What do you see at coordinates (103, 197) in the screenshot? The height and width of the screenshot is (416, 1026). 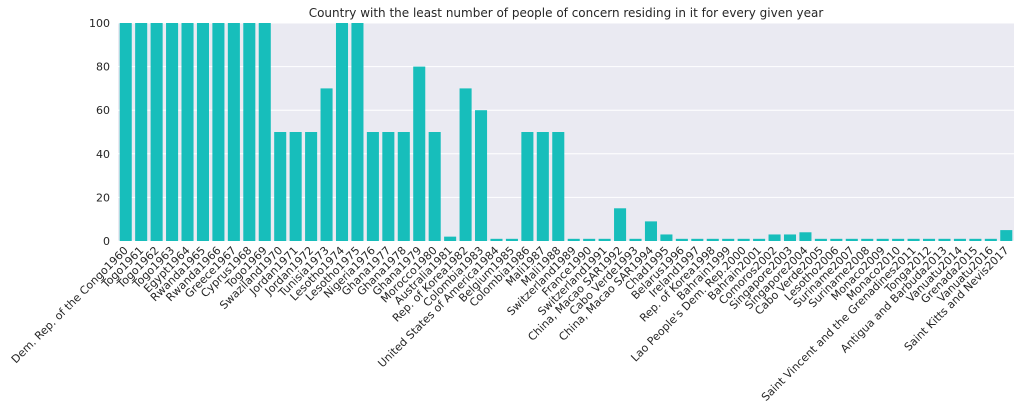 I see `y-tick-label: 20` at bounding box center [103, 197].